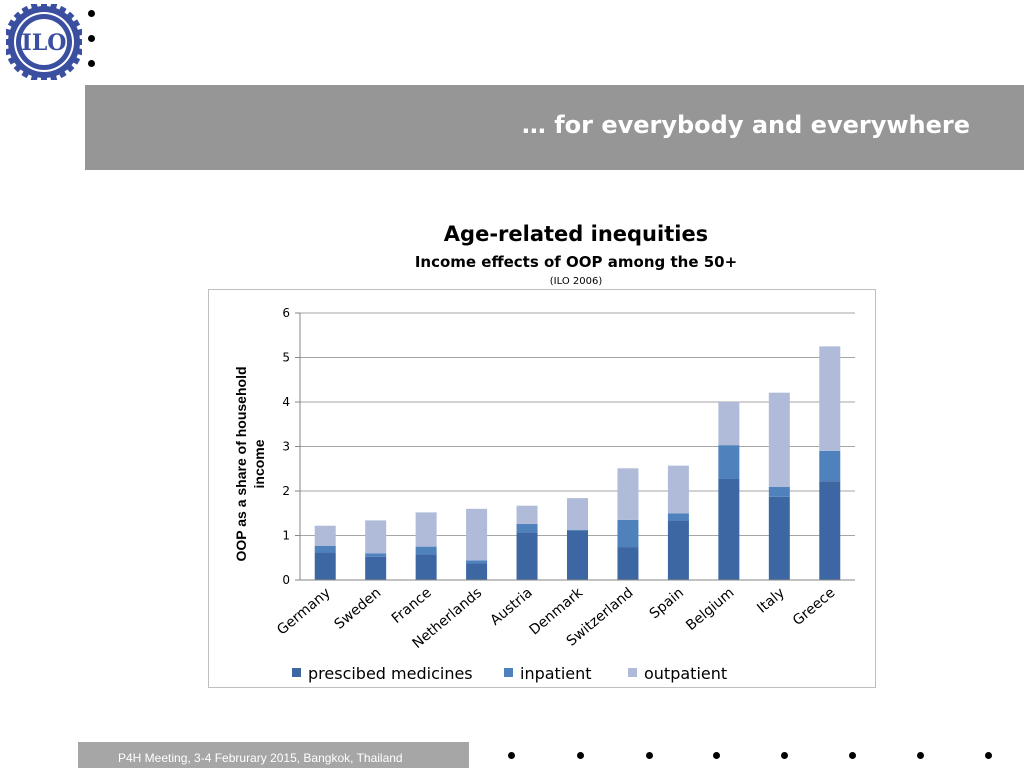 The image size is (1024, 768). What do you see at coordinates (685, 673) in the screenshot?
I see `legend-label: outpatient` at bounding box center [685, 673].